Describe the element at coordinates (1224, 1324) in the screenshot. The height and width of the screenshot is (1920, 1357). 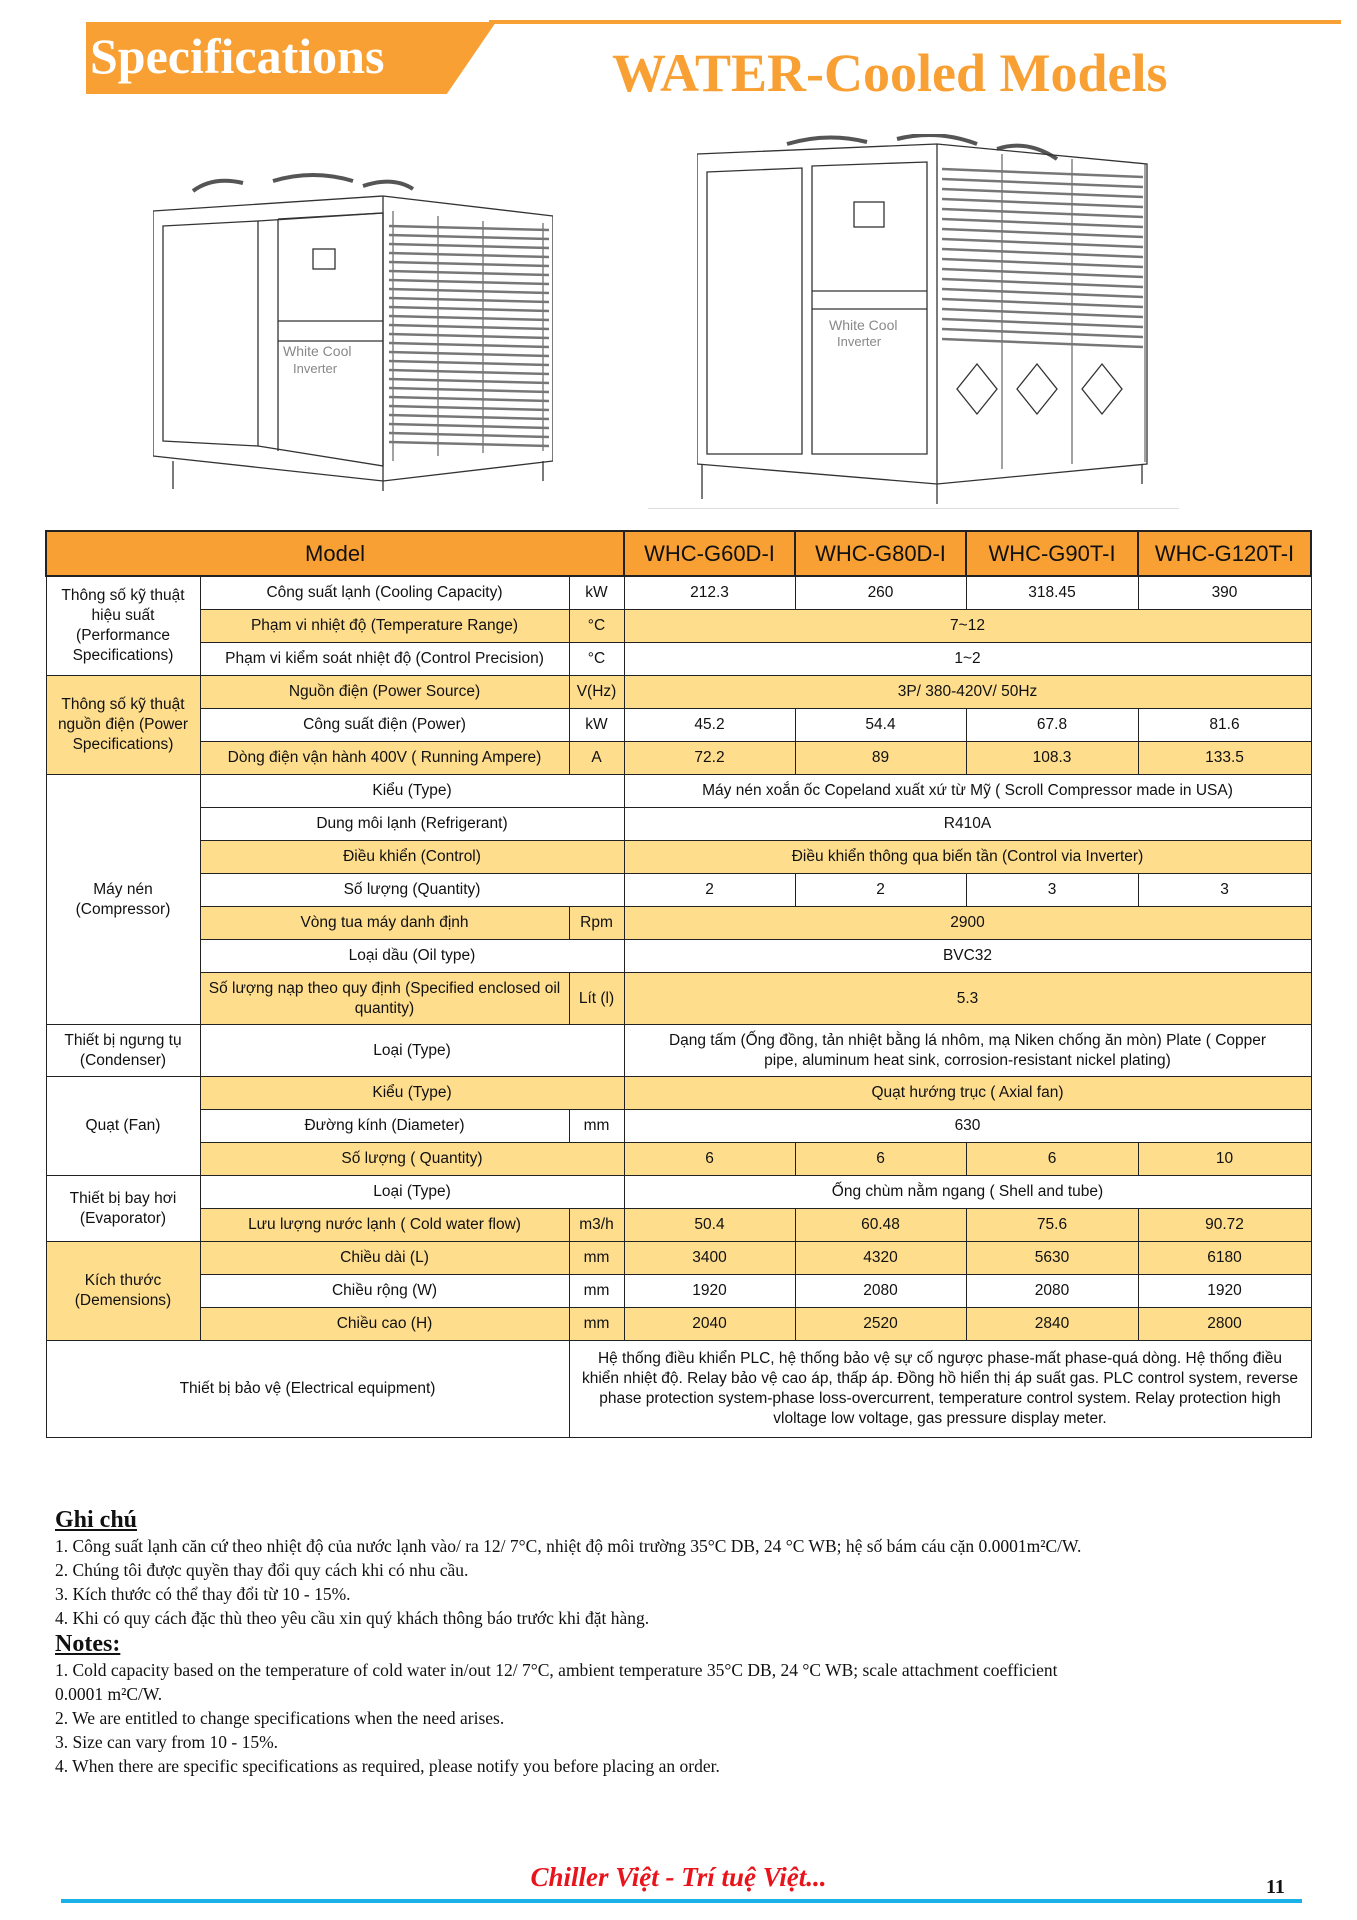
I see `spec-value: 2800` at that location.